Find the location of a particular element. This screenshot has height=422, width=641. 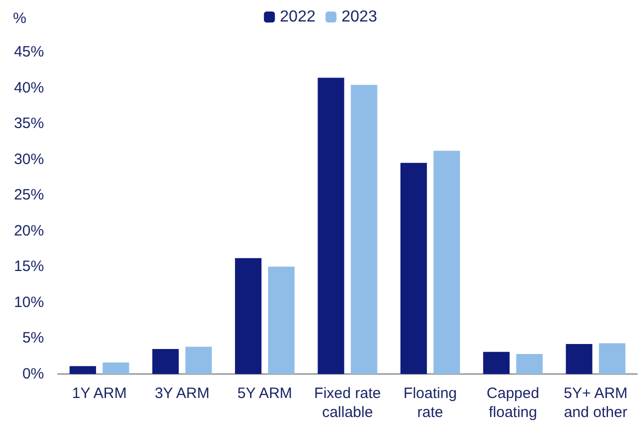

x-tick-label: 3Y ARM is located at coordinates (182, 393).